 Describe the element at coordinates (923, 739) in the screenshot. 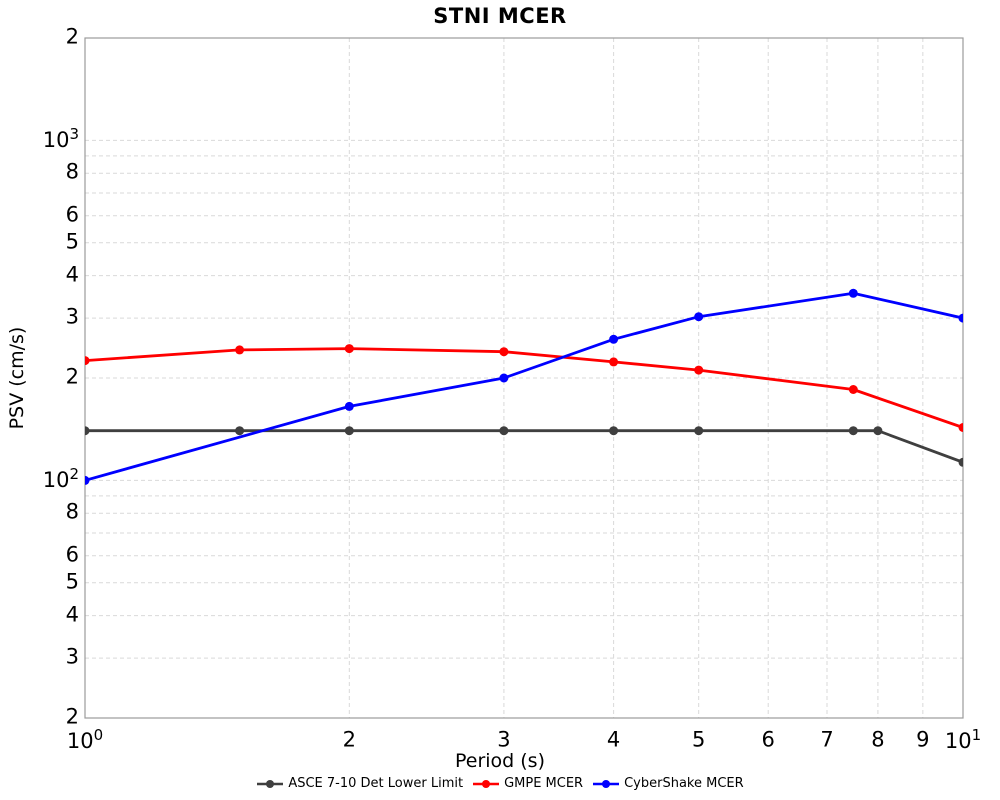

I see `x-tick-label: 9` at that location.